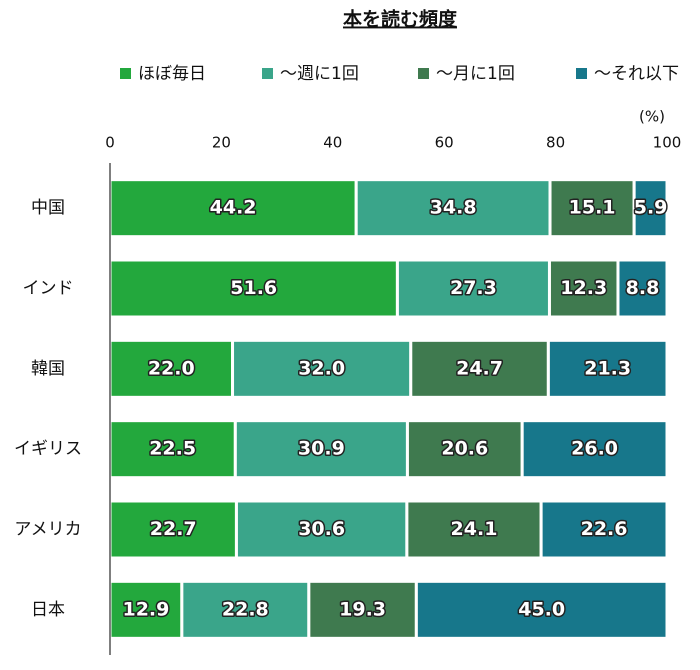  I want to click on y-tick-label: インド, so click(48, 289).